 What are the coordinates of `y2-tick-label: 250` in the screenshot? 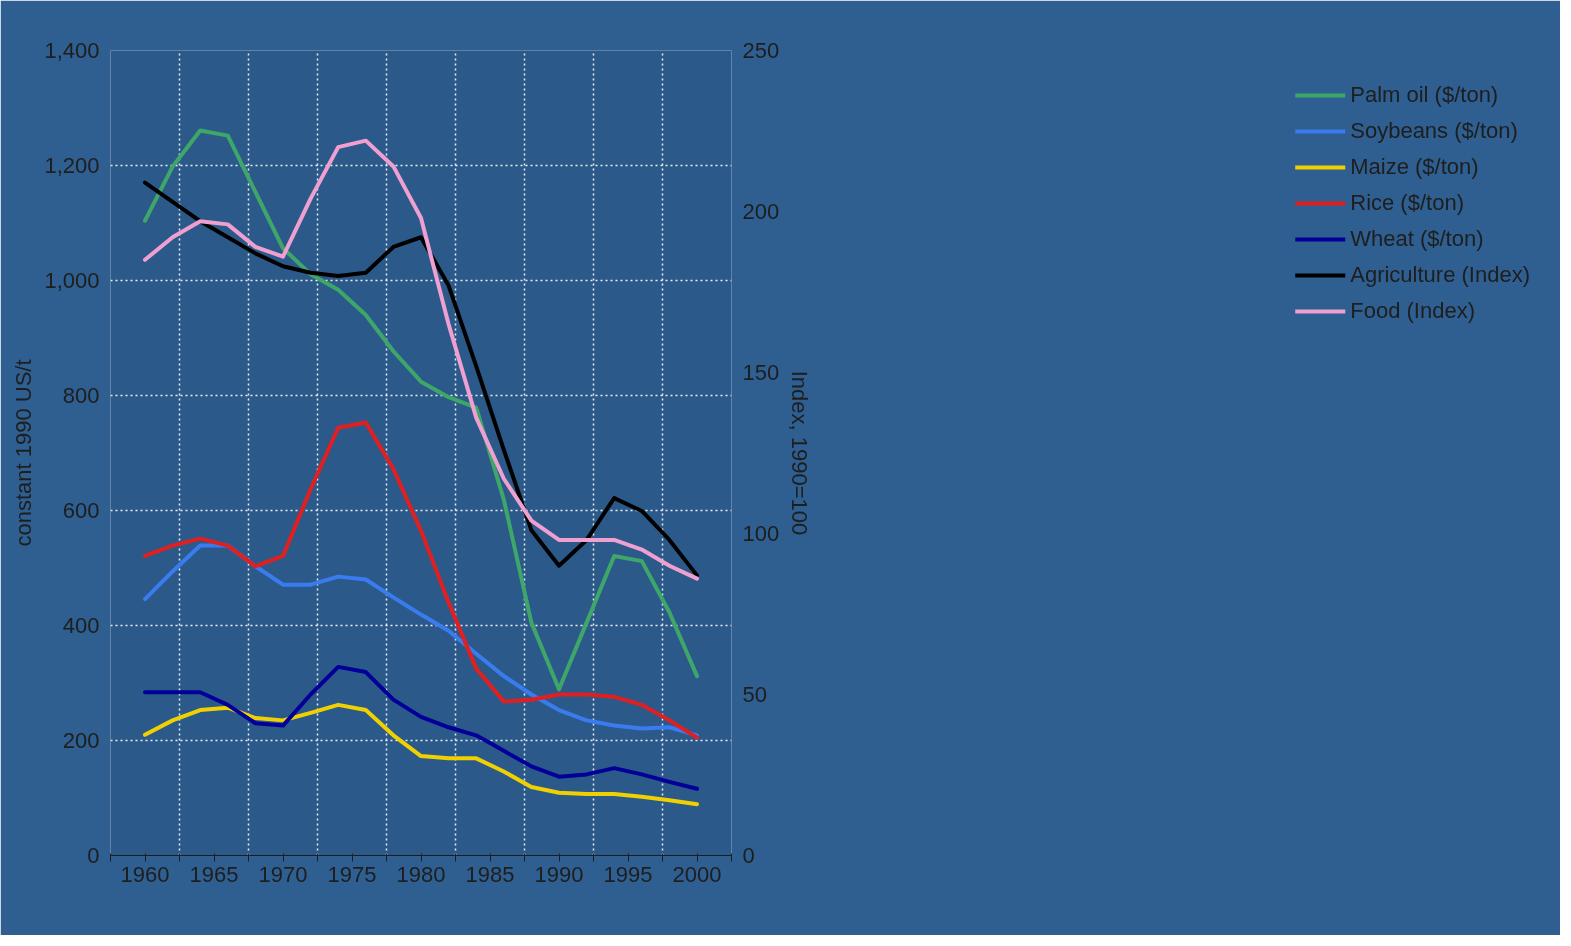 It's located at (761, 50).